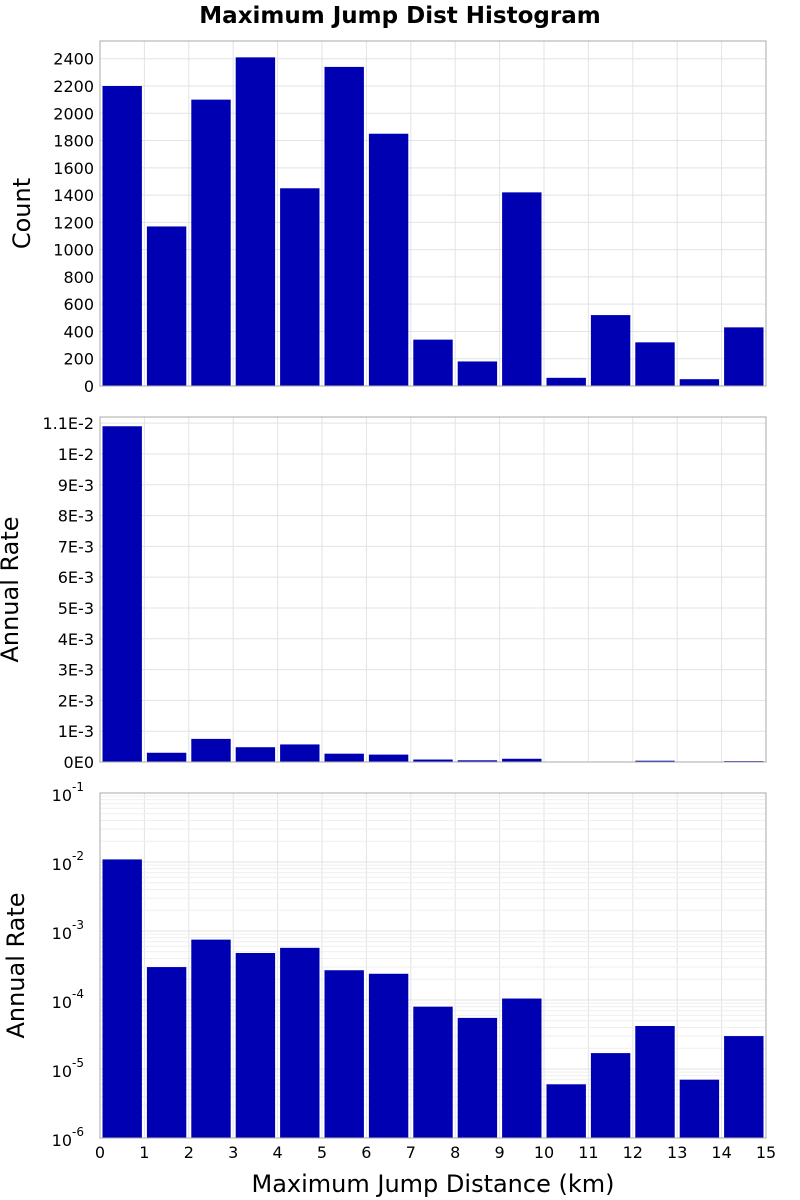 The width and height of the screenshot is (800, 1200). I want to click on y-tick-label: 10⁻², so click(68, 861).